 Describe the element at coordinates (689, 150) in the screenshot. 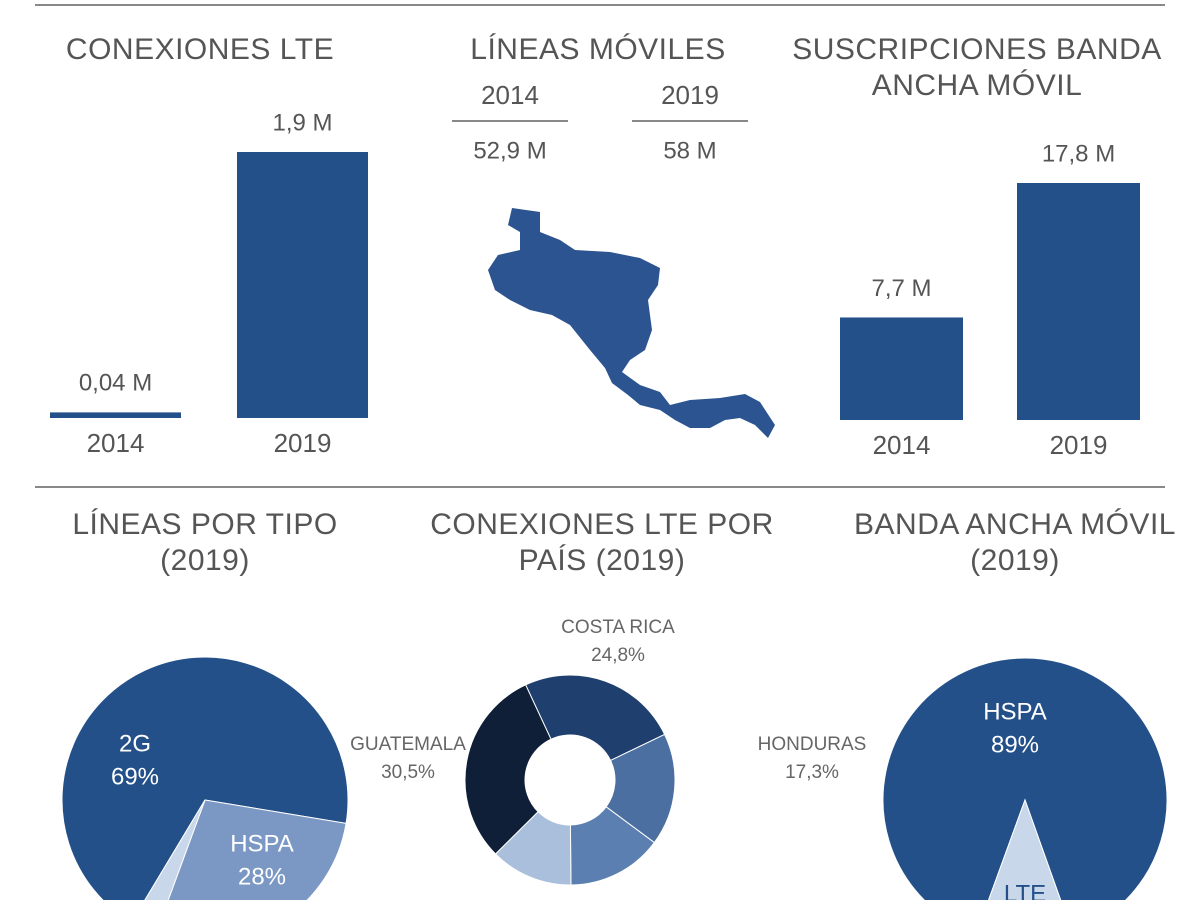

I see `stat-value: 58 M` at that location.